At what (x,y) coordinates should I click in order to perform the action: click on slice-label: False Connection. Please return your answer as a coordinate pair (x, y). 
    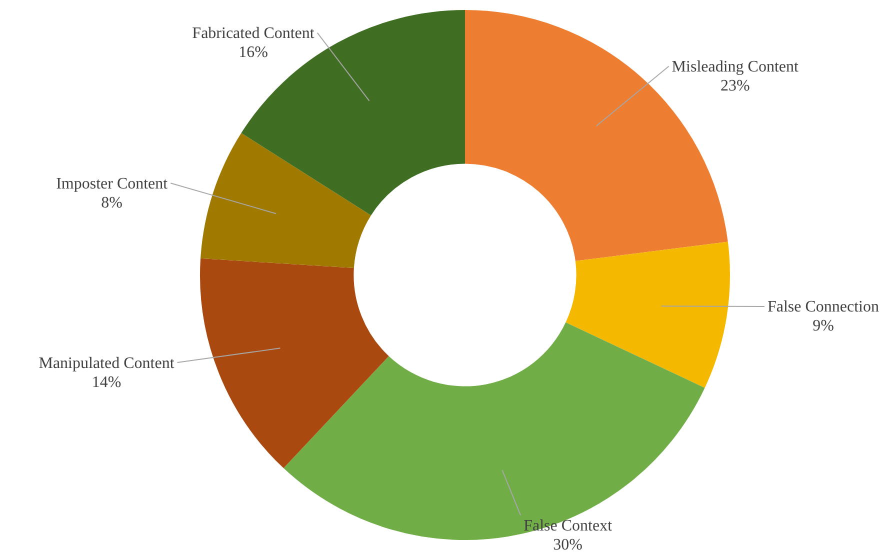
    Looking at the image, I should click on (823, 307).